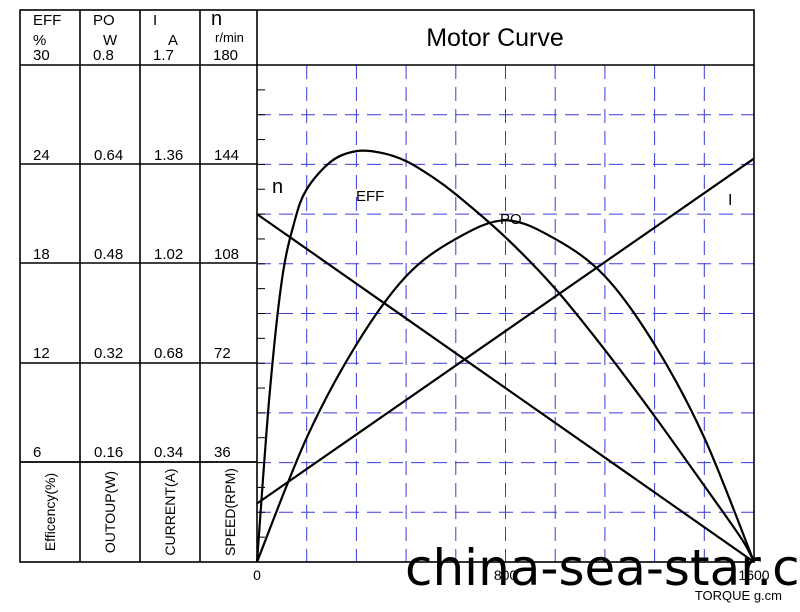 The height and width of the screenshot is (612, 800). I want to click on scale-header-unit: A, so click(173, 40).